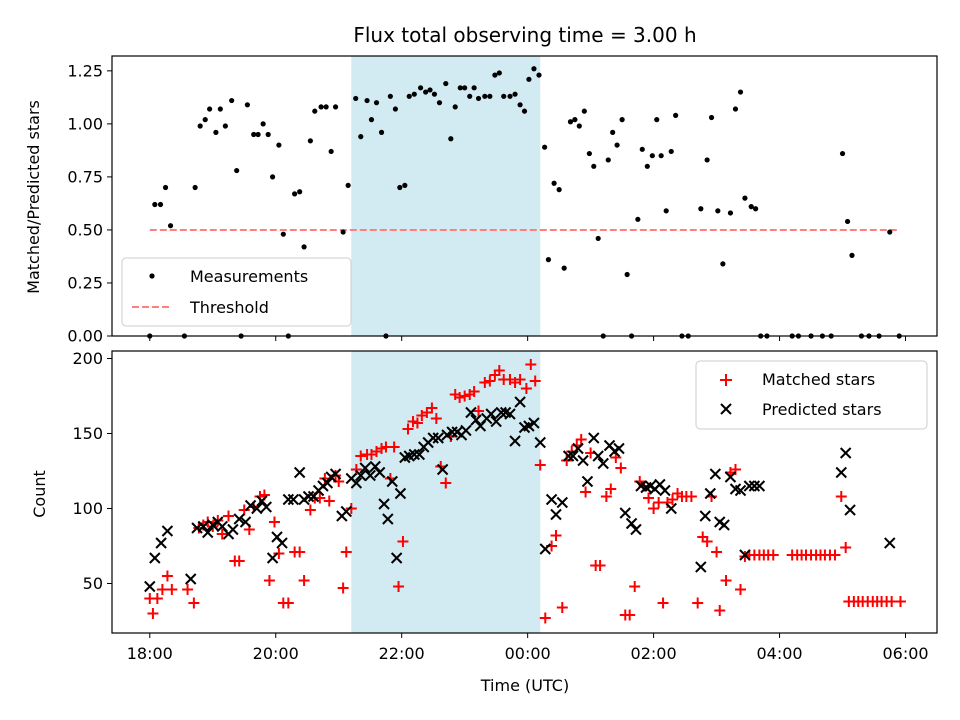 This screenshot has height=720, width=960. I want to click on y-tick-label: 1.00, so click(85, 123).